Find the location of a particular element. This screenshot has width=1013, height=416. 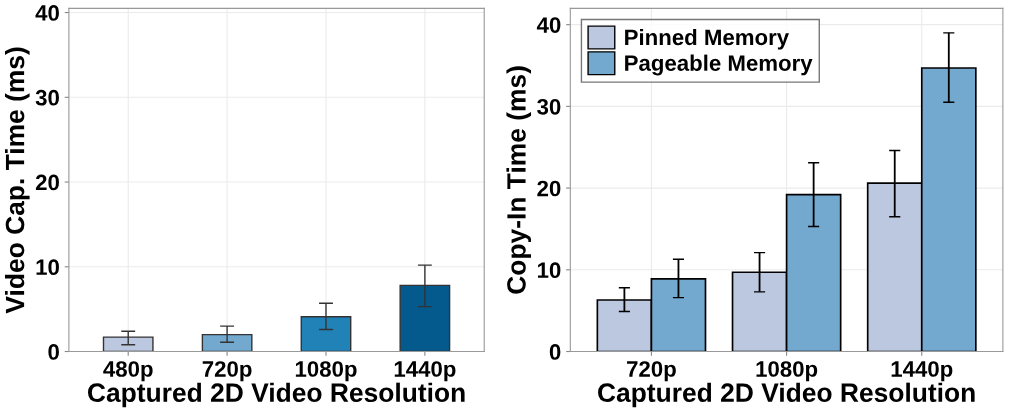

bar is located at coordinates (128, 344).